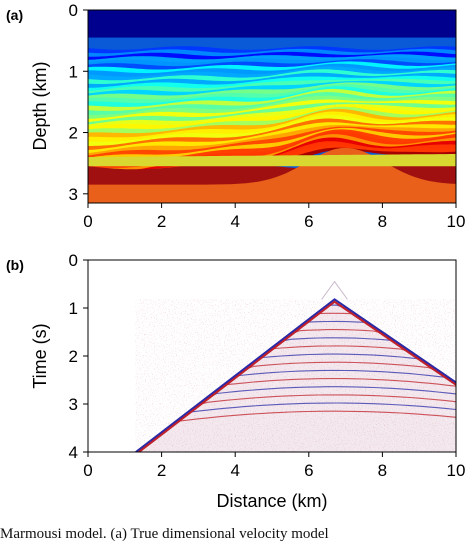  I want to click on a-y-tick-label: 1, so click(73, 71).